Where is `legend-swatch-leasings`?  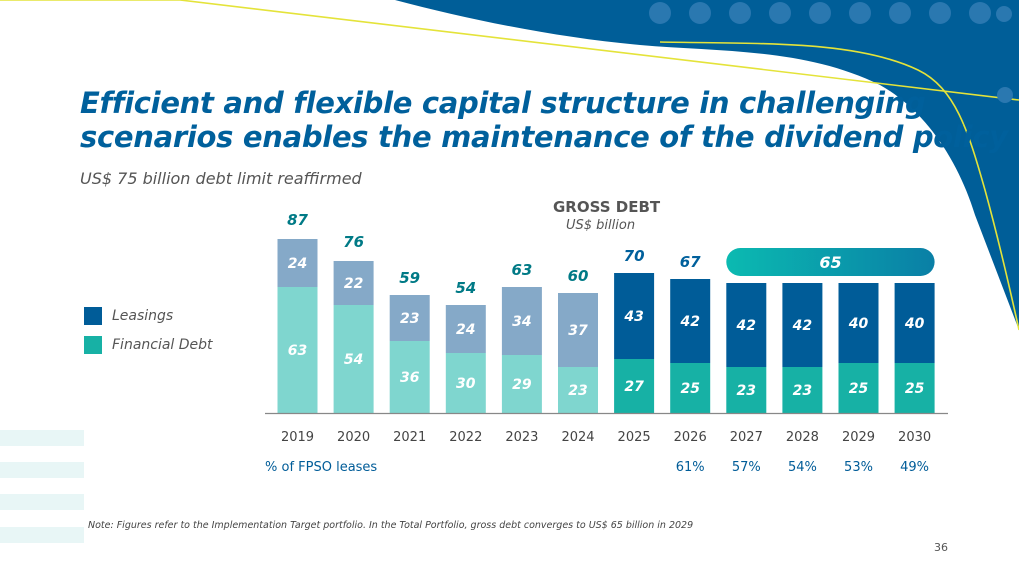
legend-swatch-leasings is located at coordinates (93, 316).